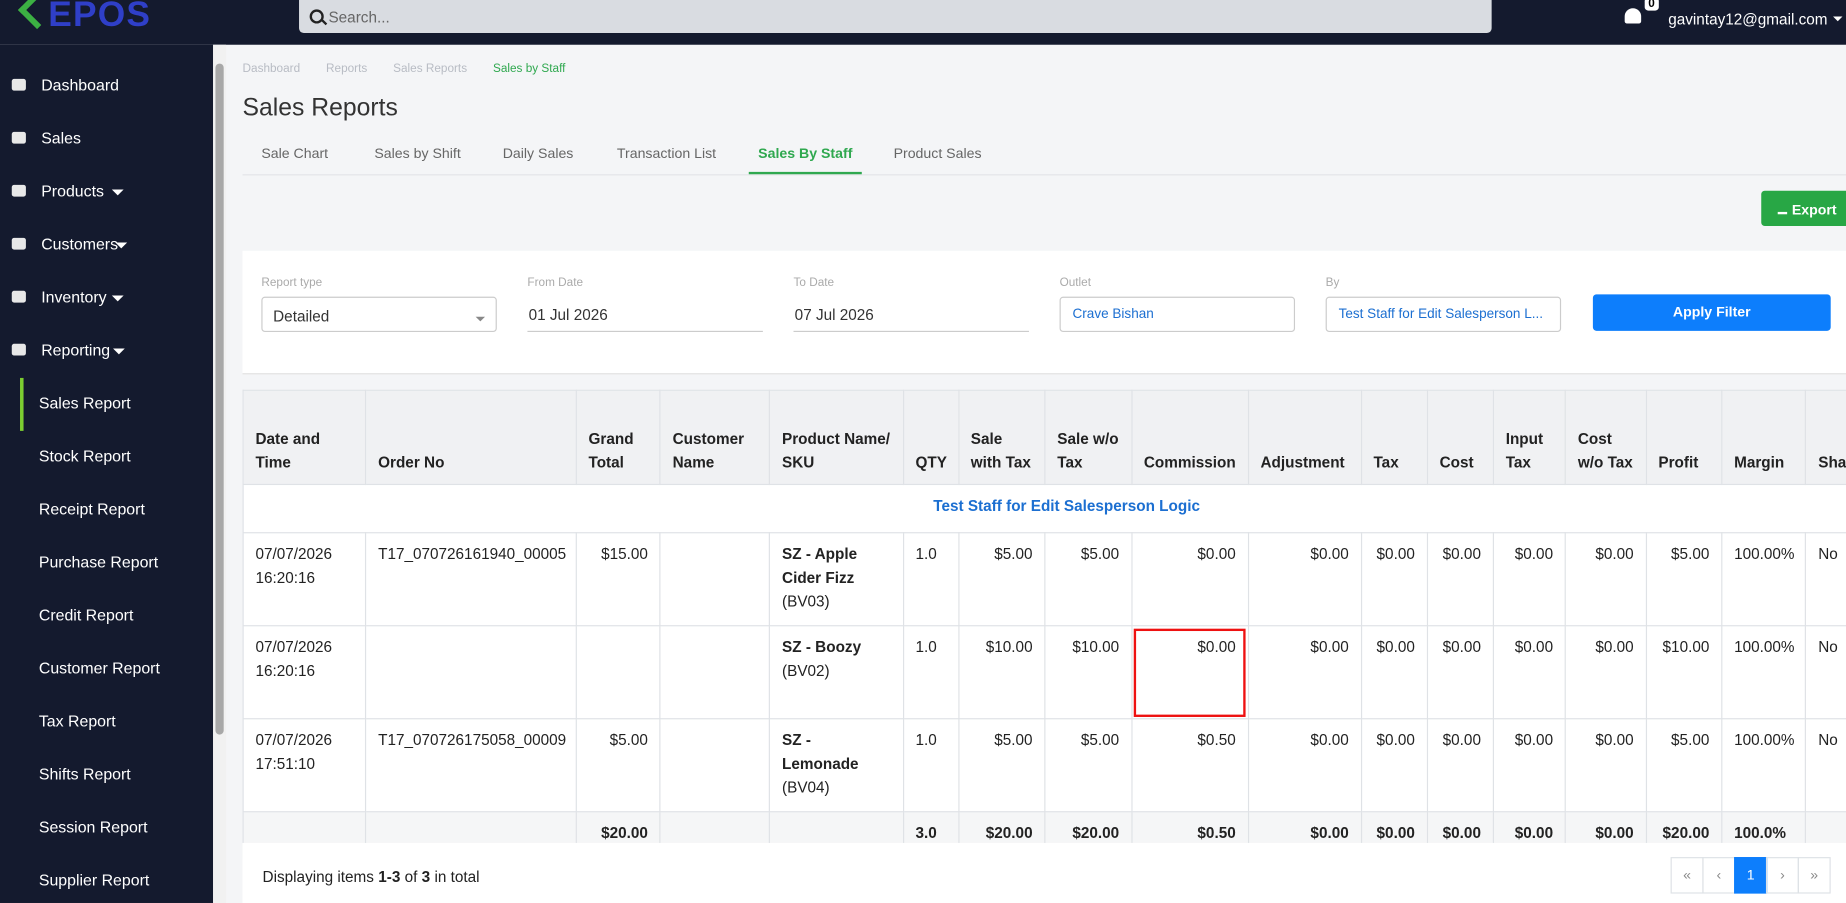 The height and width of the screenshot is (903, 1846). I want to click on column-header: Adjustment, so click(1304, 437).